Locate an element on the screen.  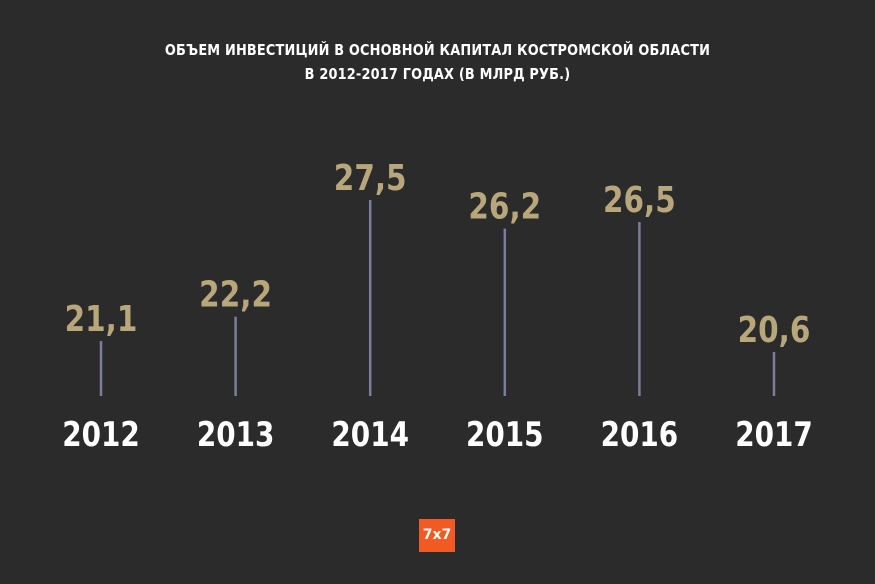
category-label-2015: 2015 is located at coordinates (505, 434).